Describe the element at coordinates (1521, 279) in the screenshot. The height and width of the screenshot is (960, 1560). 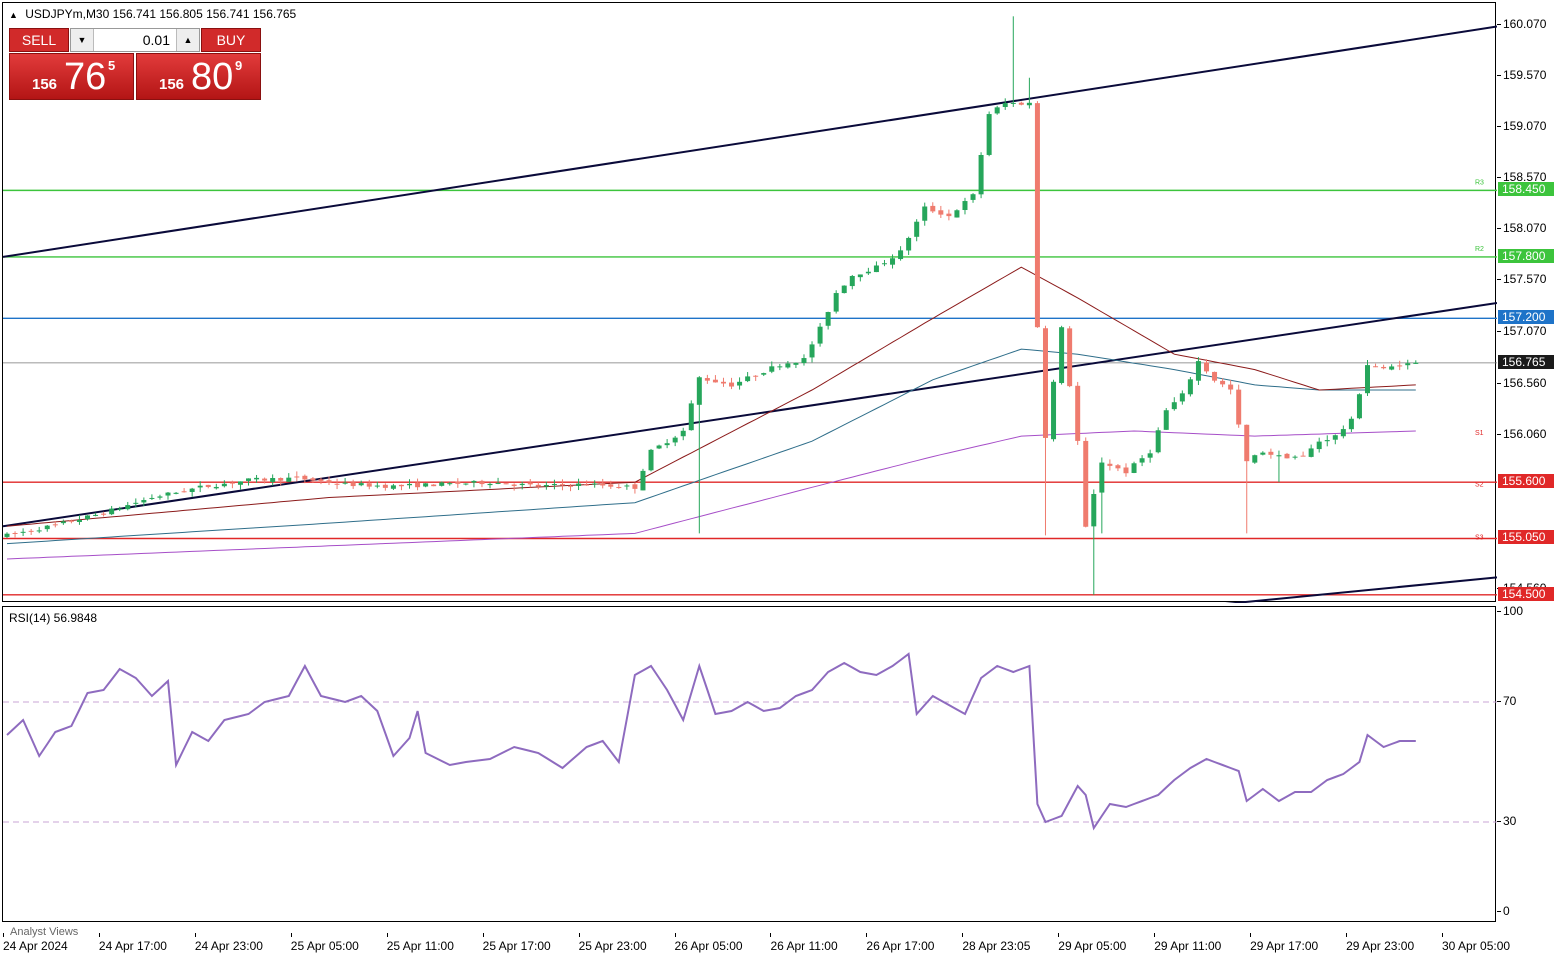
I see `price-axis-label: 157.570` at that location.